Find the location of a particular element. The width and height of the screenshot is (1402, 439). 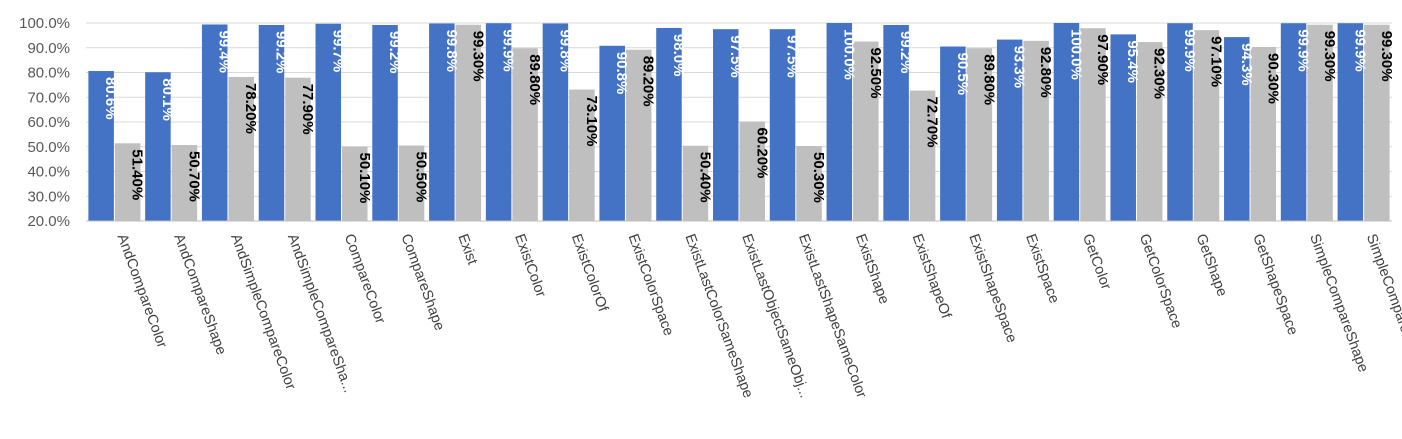

x-category-label: CompareShape is located at coordinates (423, 282).